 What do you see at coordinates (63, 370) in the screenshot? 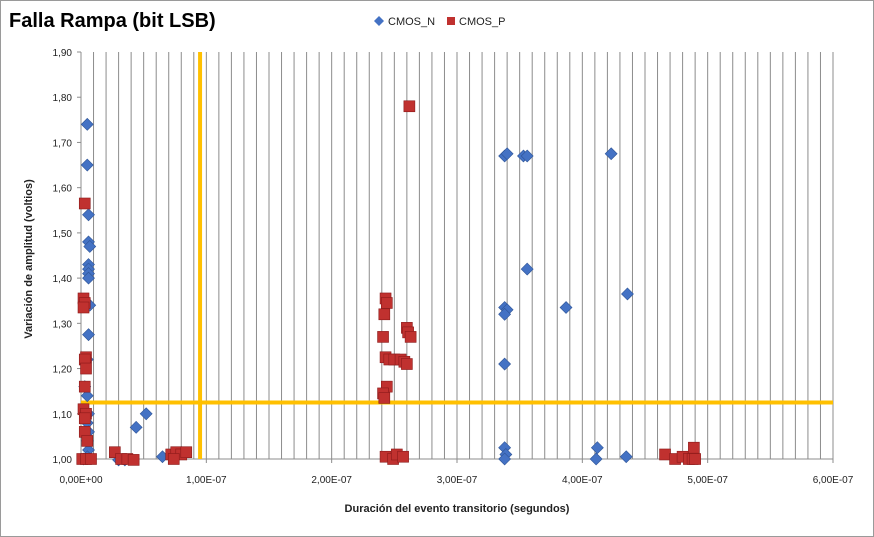
I see `y-tick-label: 1,20` at bounding box center [63, 370].